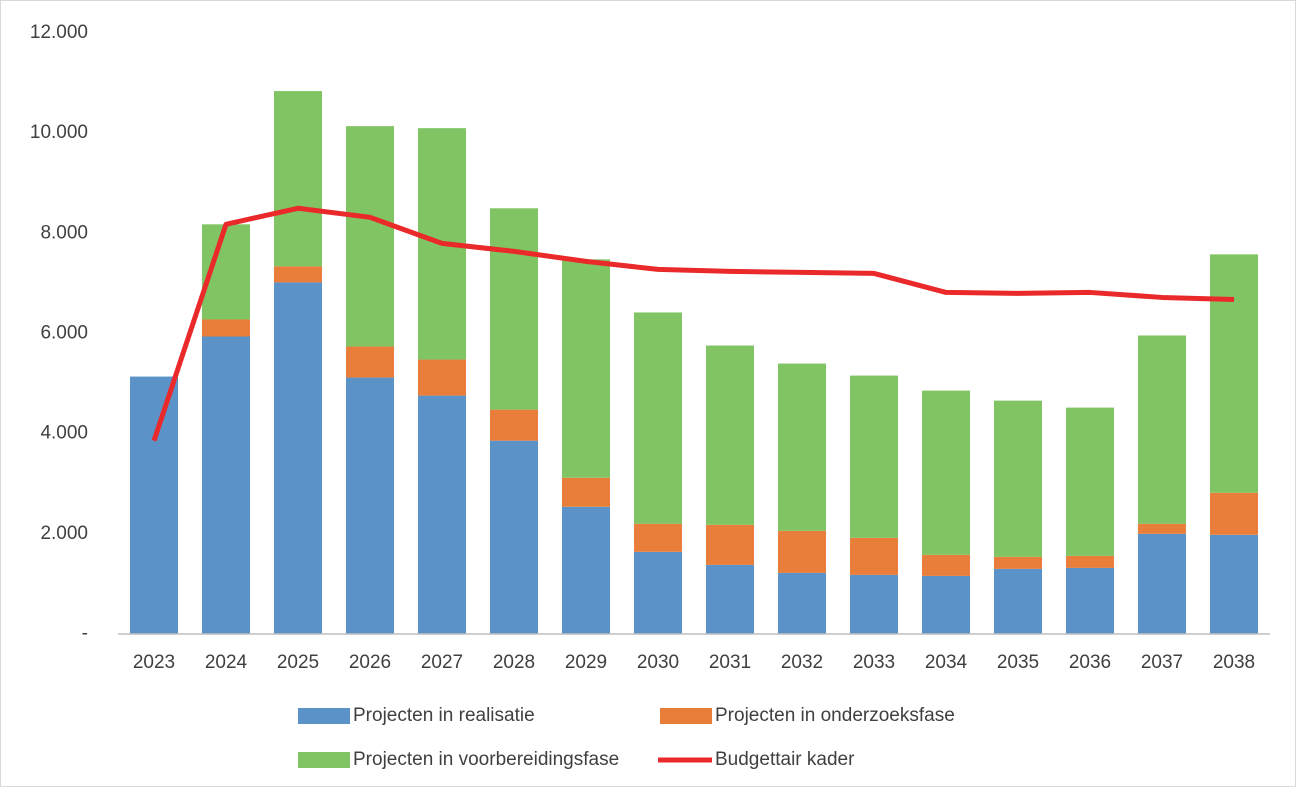 This screenshot has width=1296, height=787. Describe the element at coordinates (658, 662) in the screenshot. I see `x-tick-label: 2030` at that location.